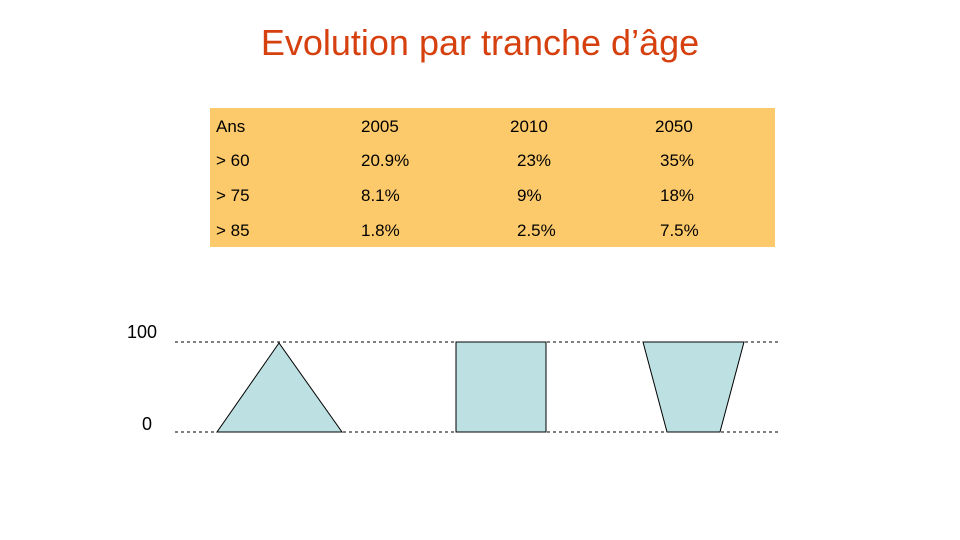  Describe the element at coordinates (233, 230) in the screenshot. I see `table-cell: > 85` at that location.